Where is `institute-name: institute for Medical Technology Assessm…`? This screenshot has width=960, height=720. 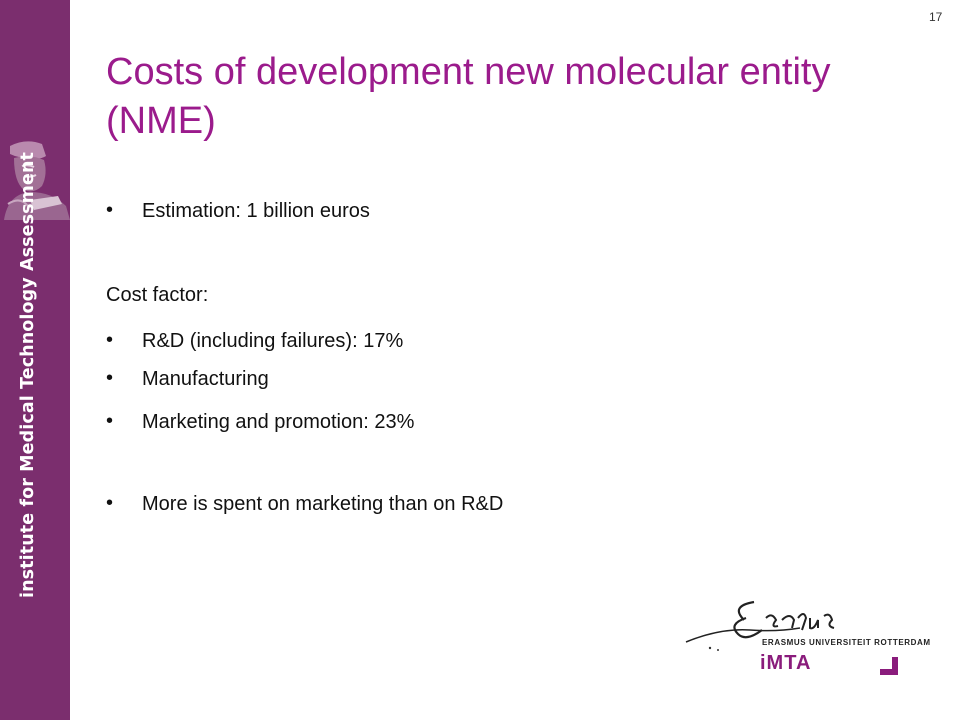
institute-name: institute for Medical Technology Assessm… is located at coordinates (28, 375).